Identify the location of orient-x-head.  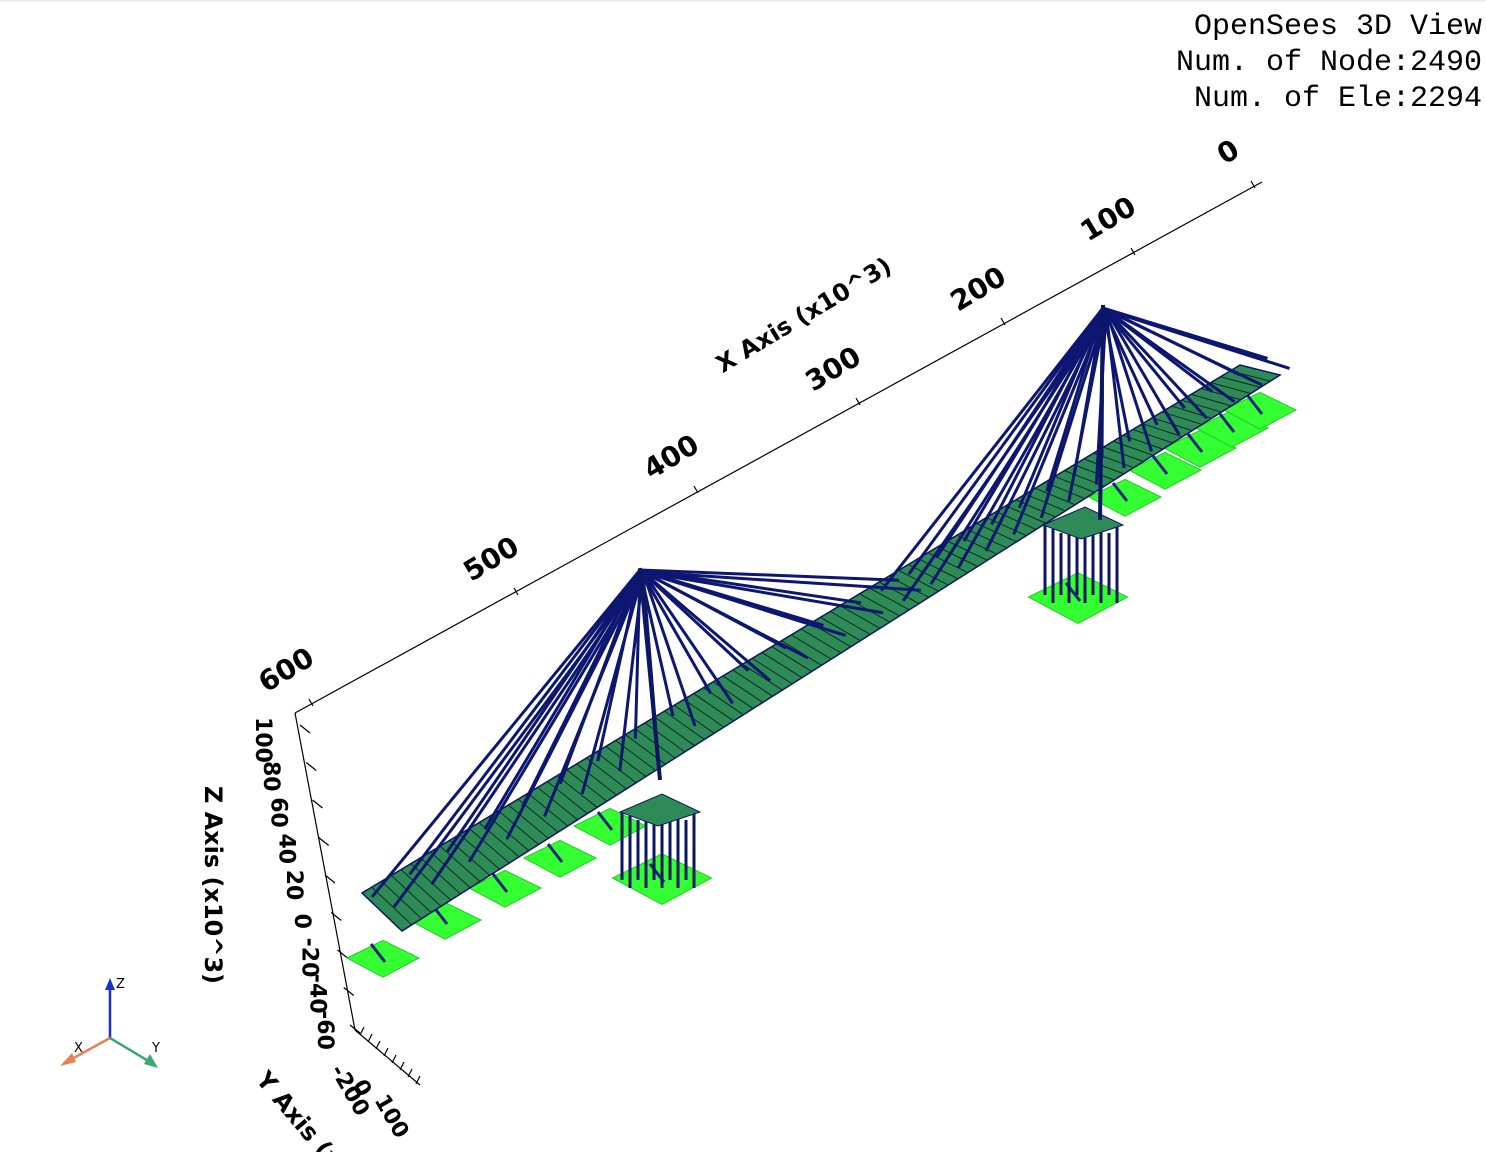
(68, 1059).